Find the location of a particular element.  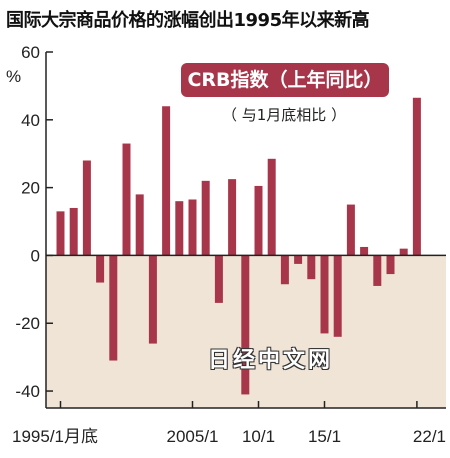

bar-2017 is located at coordinates (350, 230).